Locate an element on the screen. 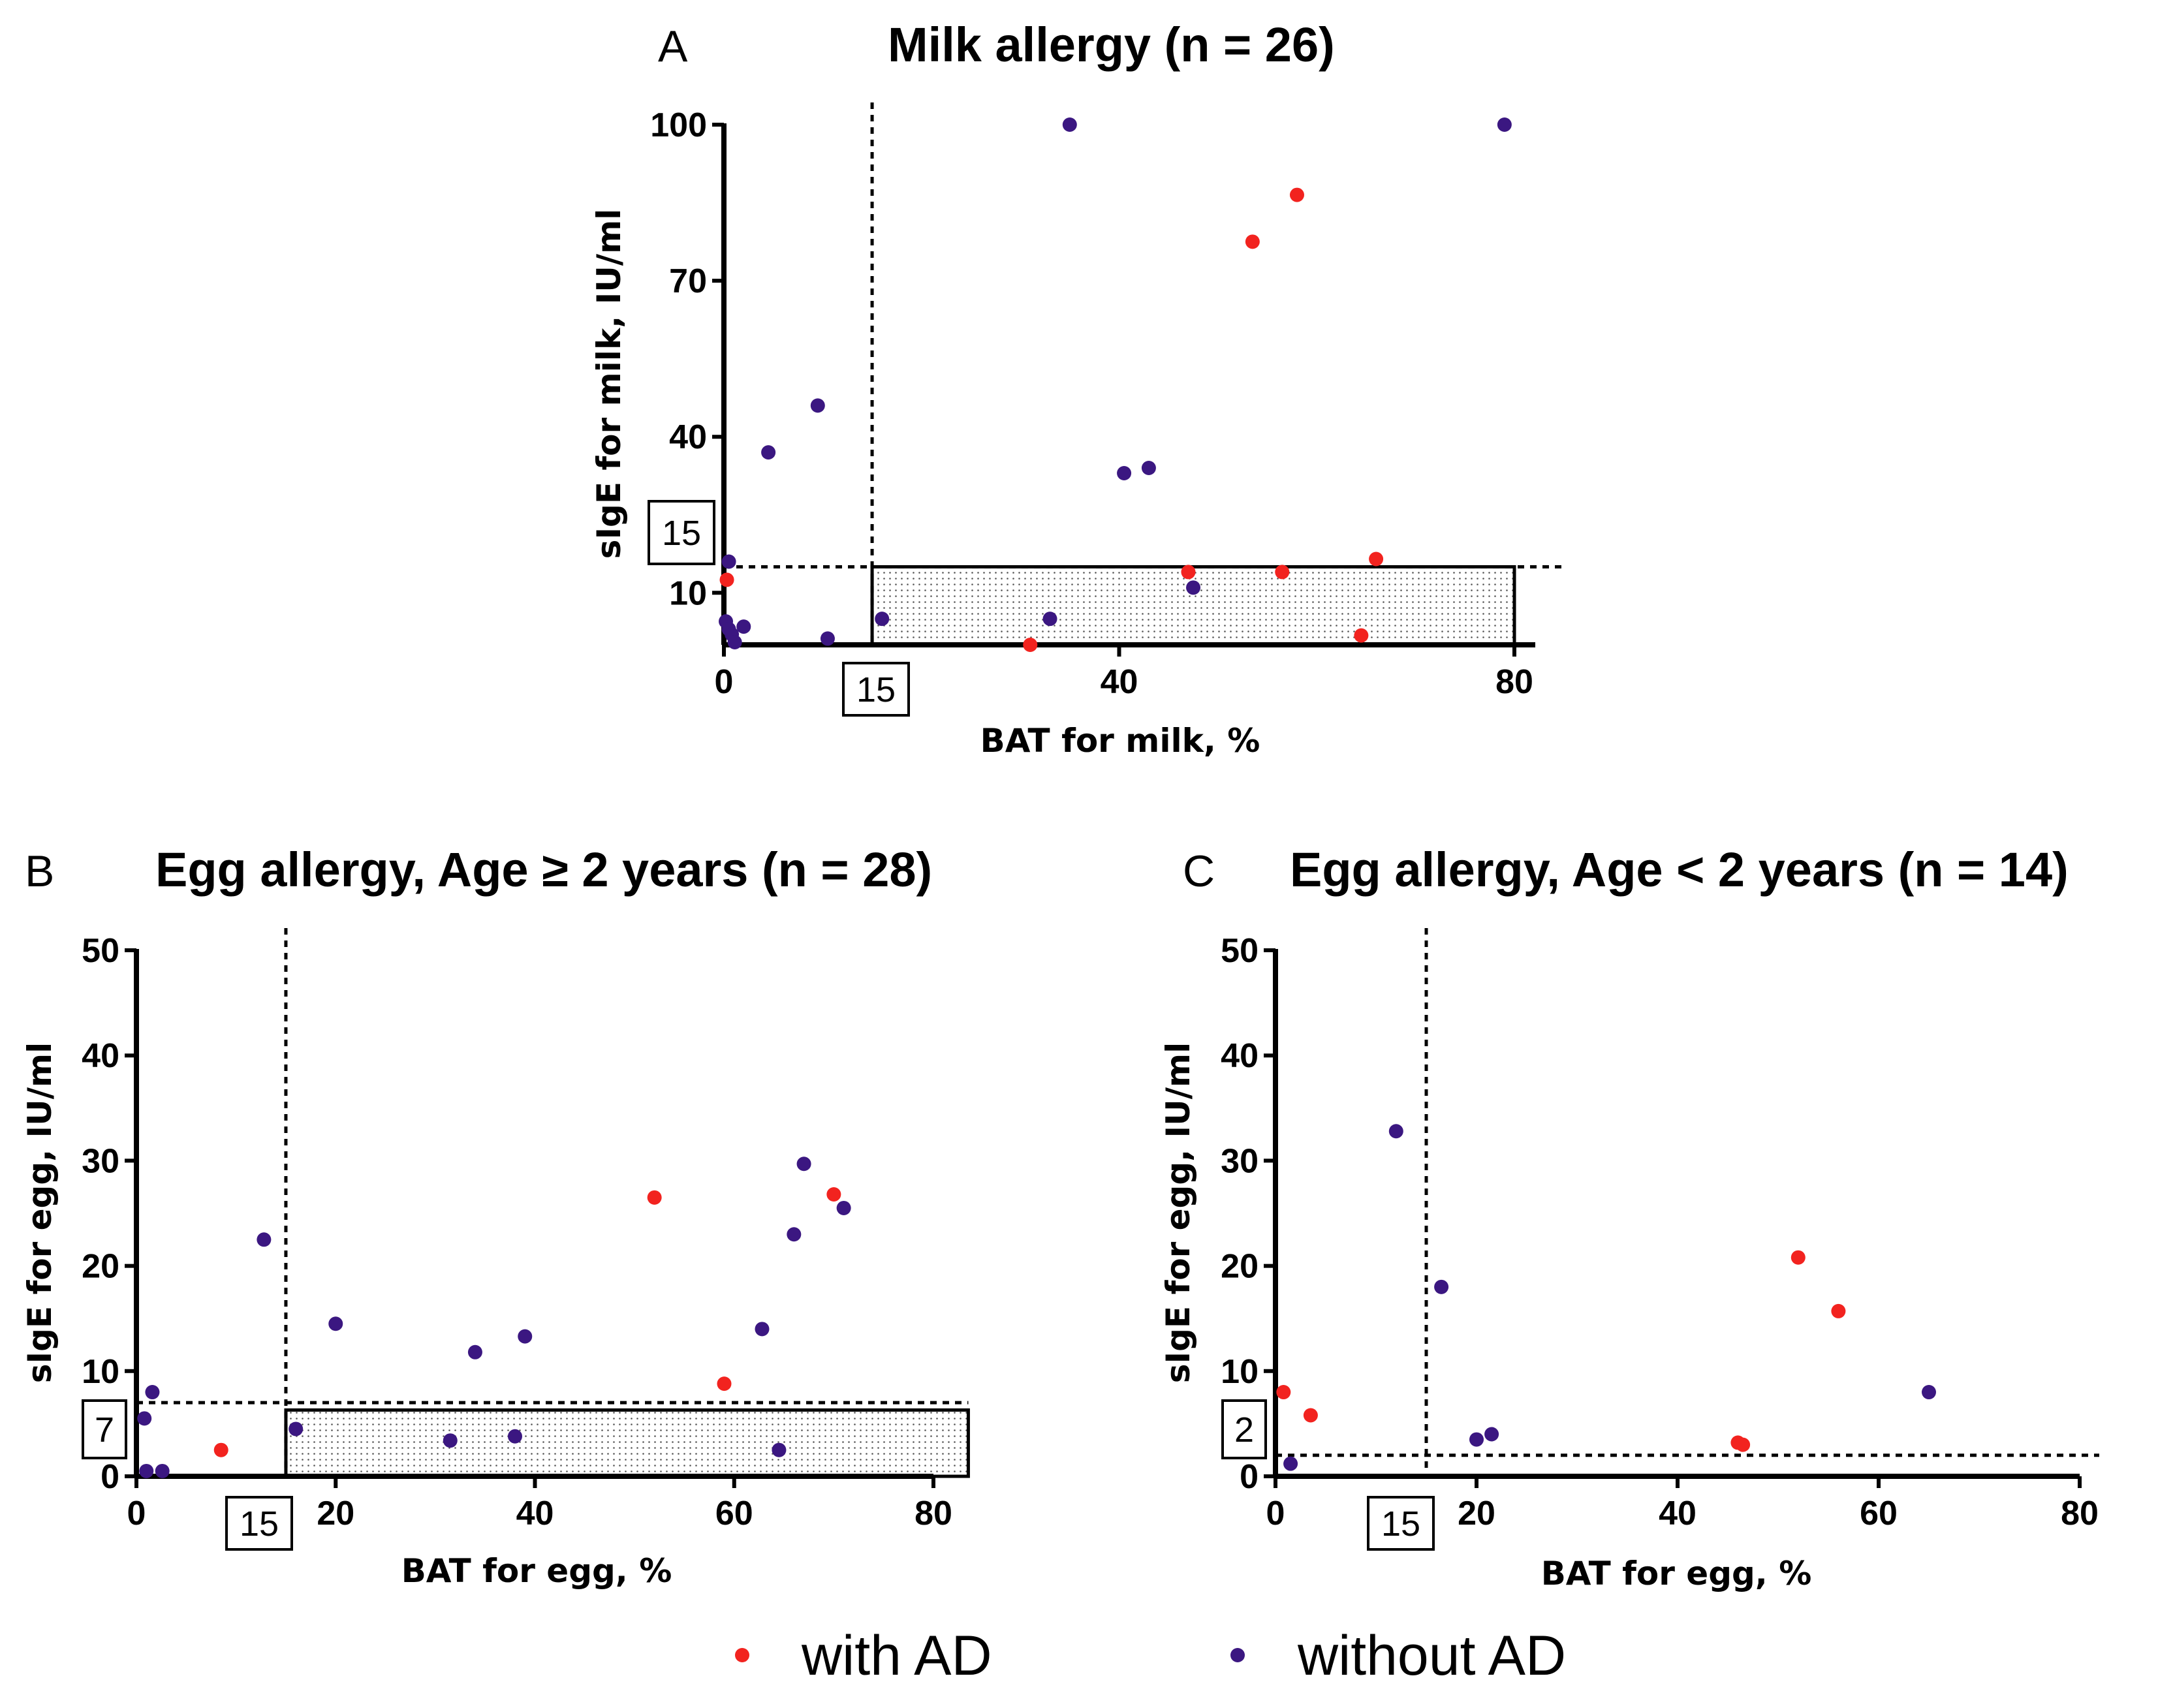  y-tick-label: 20 is located at coordinates (1240, 1267).